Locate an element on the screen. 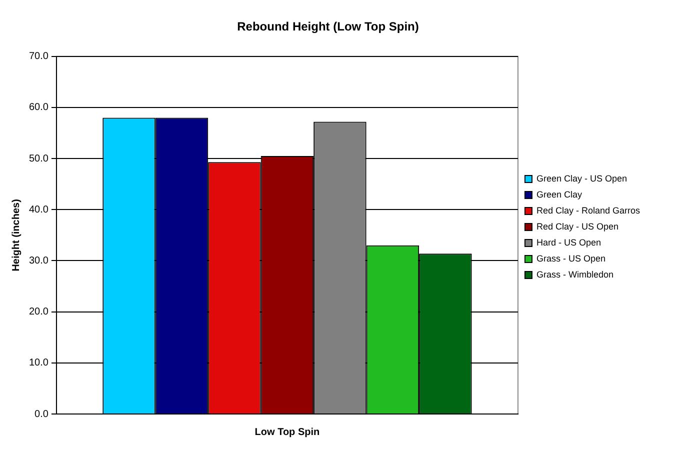  legend-label: Green Clay is located at coordinates (559, 194).